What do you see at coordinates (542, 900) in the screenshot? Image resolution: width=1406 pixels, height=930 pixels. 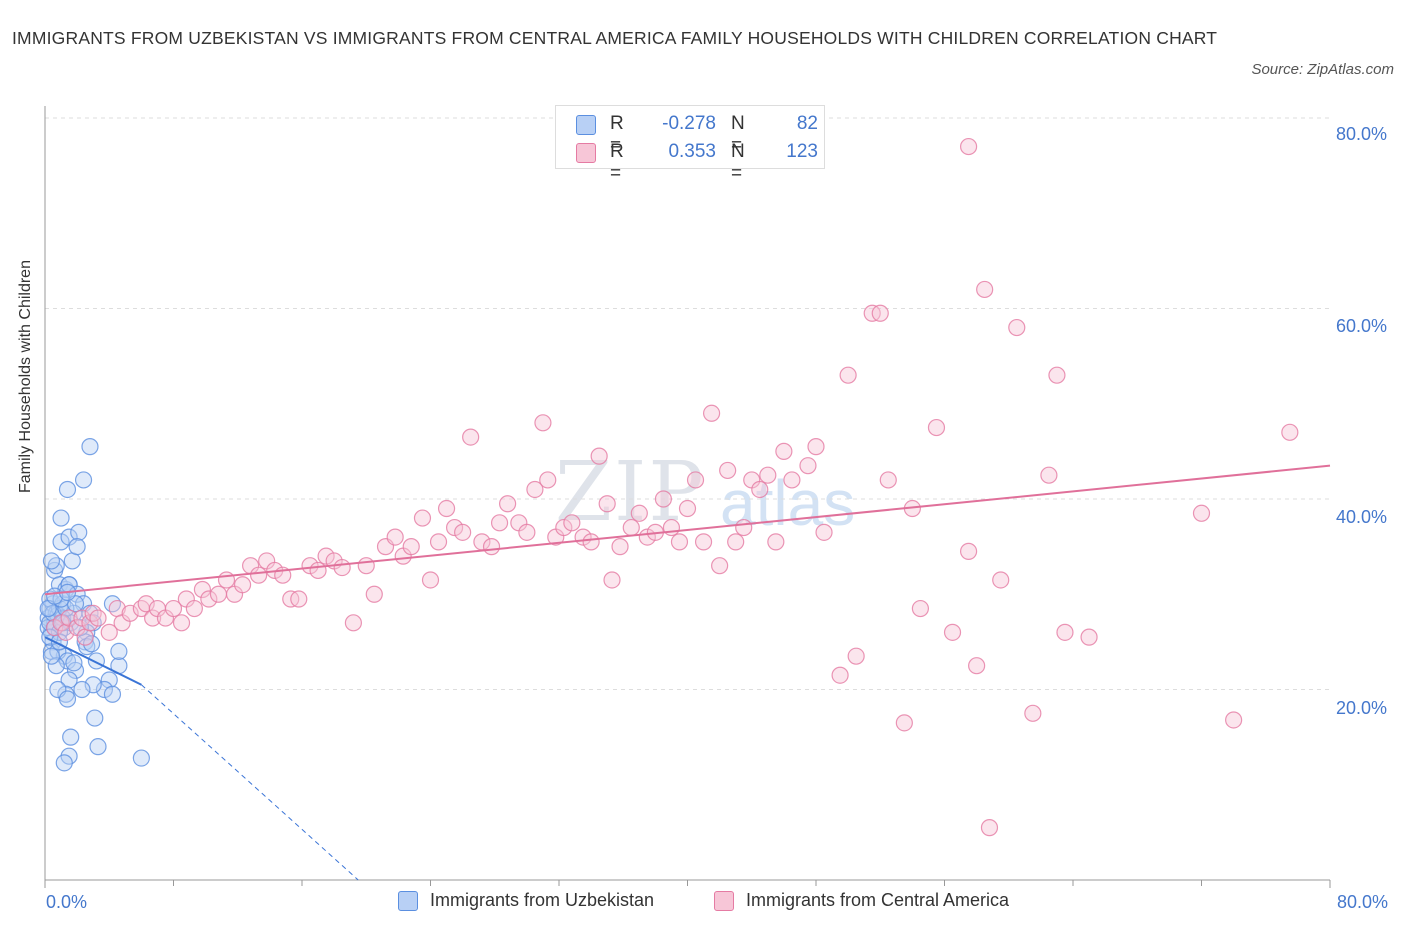 I see `bottom-legend-label: Immigrants from Uzbekistan` at bounding box center [542, 900].